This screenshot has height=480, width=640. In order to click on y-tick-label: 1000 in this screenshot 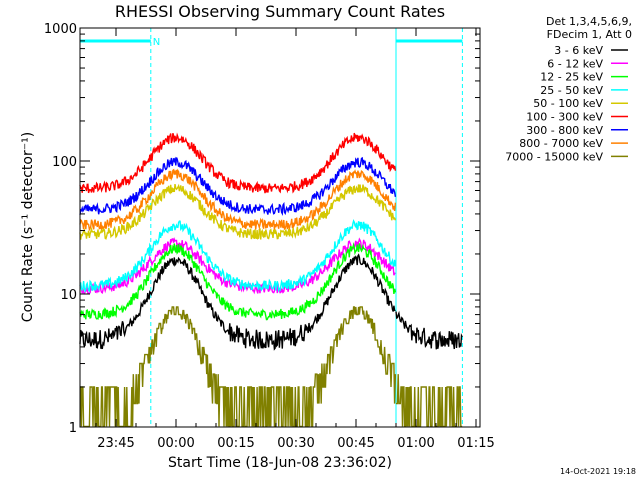, I will do `click(60, 29)`.